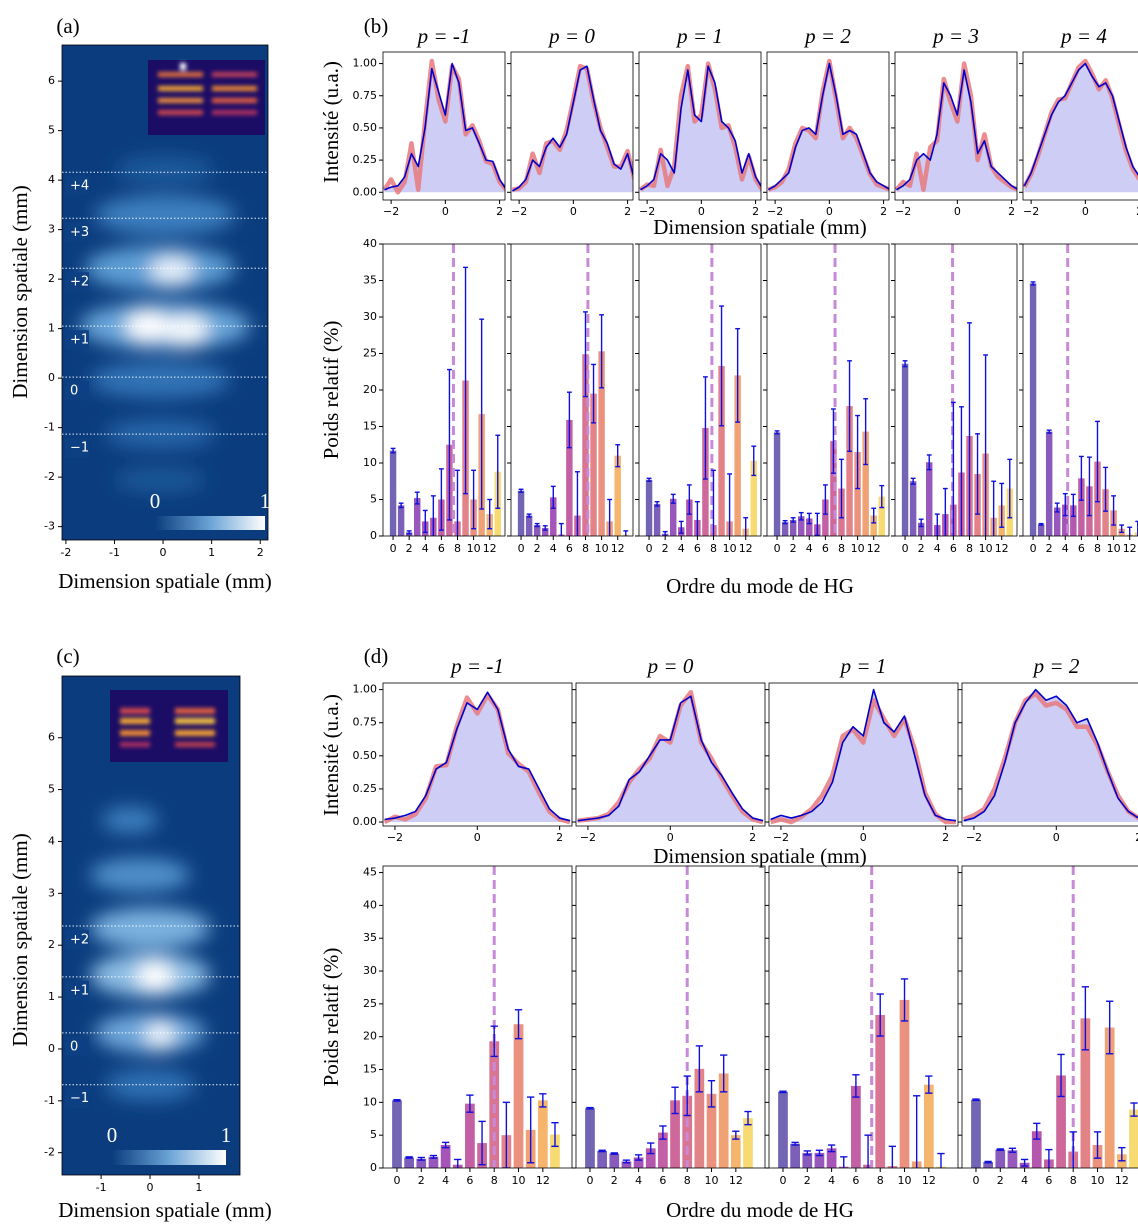  I want to click on y-tick-label: 15, so click(370, 426).